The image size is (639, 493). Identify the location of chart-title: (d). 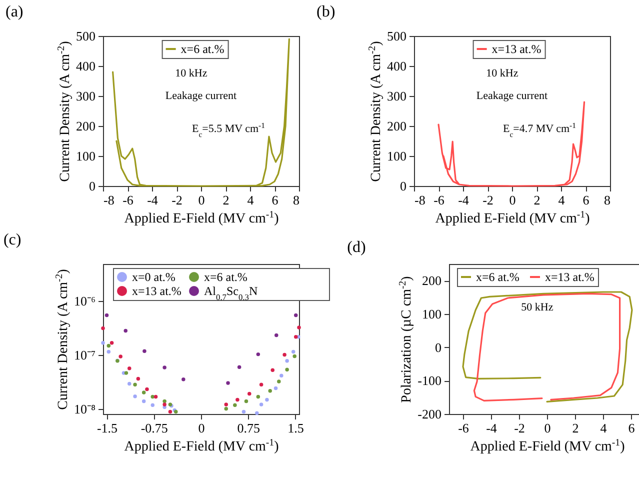
(356, 247).